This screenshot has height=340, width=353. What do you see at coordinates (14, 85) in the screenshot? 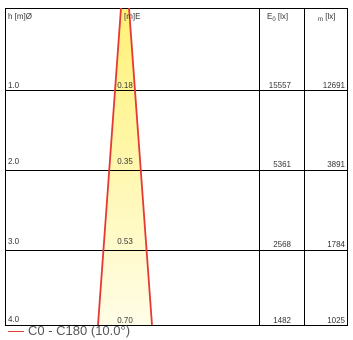
I see `row-height-value: 1.0` at bounding box center [14, 85].